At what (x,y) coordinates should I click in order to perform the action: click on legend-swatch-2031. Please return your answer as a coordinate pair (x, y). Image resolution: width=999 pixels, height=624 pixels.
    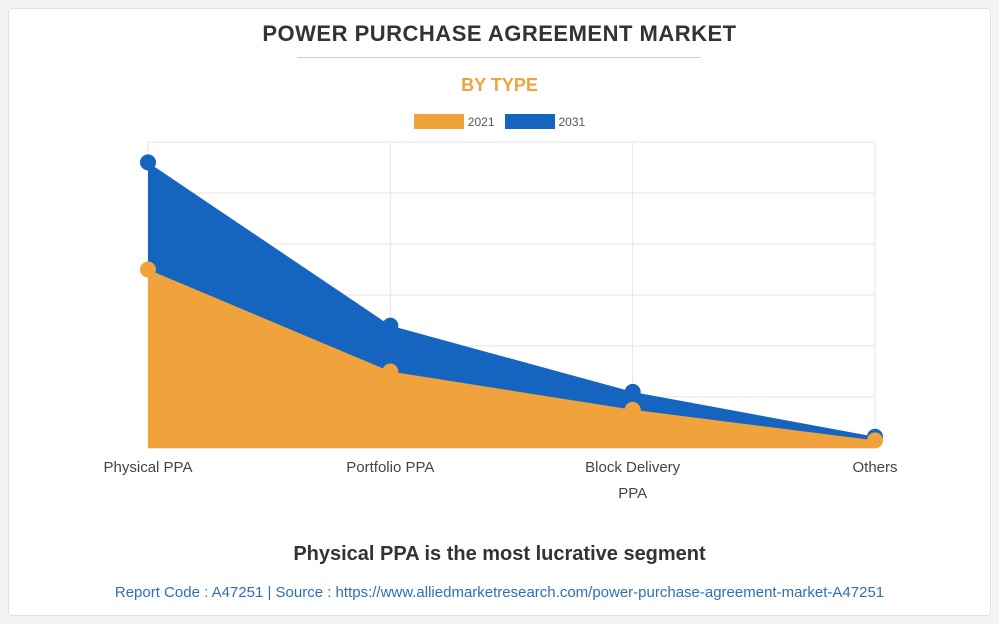
    Looking at the image, I should click on (529, 121).